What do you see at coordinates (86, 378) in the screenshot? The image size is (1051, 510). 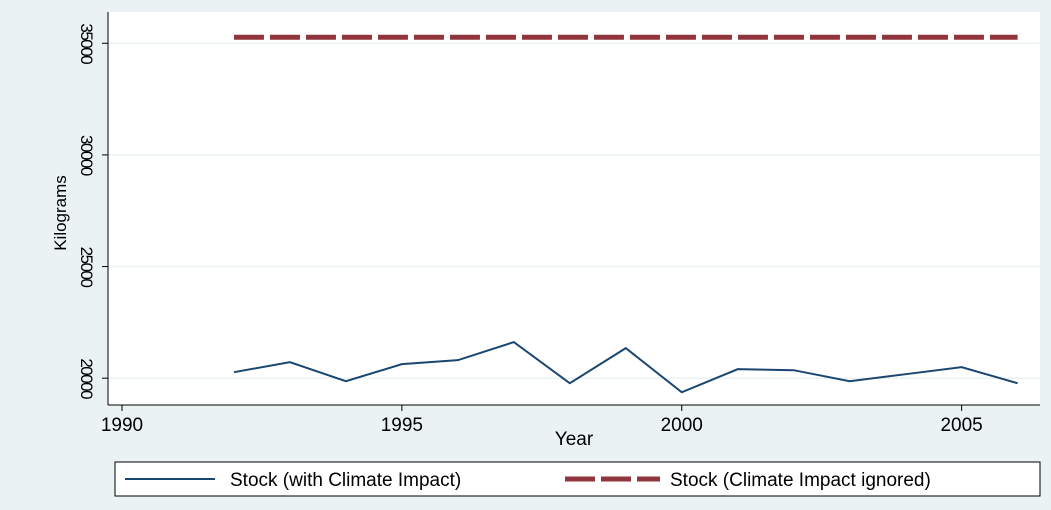 I see `y-tick-label: 20000` at bounding box center [86, 378].